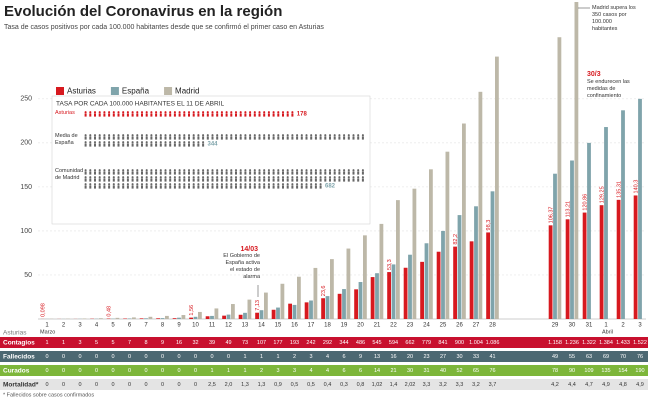  Describe the element at coordinates (605, 371) in the screenshot. I see `table-cell: 135` at that location.